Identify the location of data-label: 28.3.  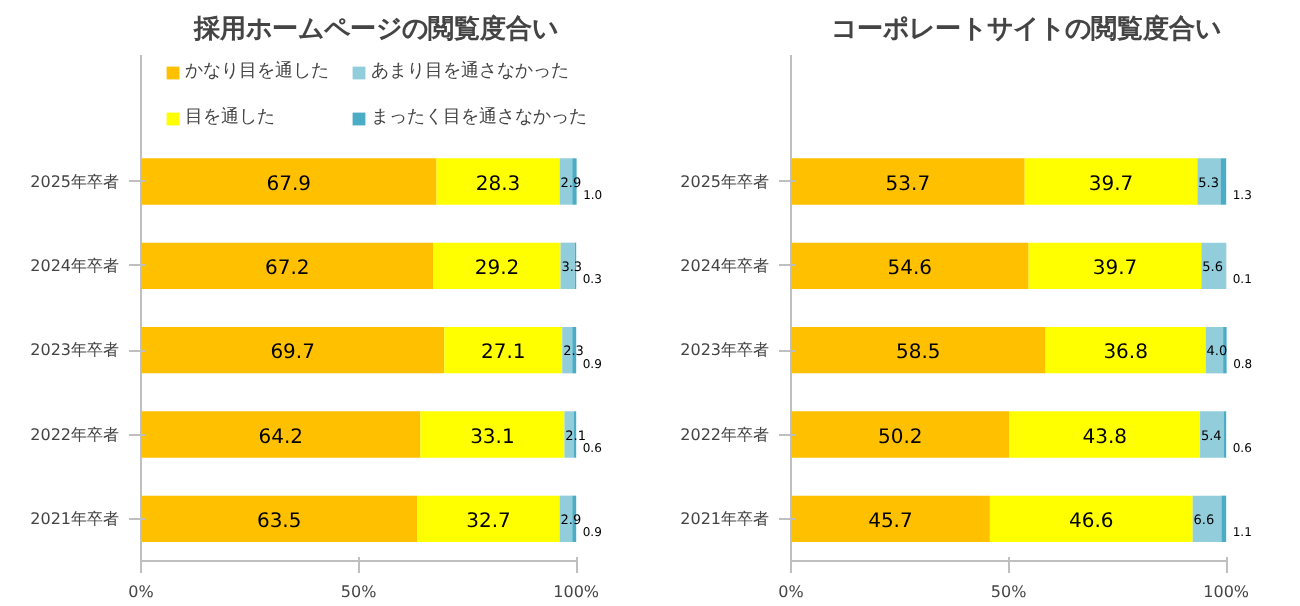
(498, 184).